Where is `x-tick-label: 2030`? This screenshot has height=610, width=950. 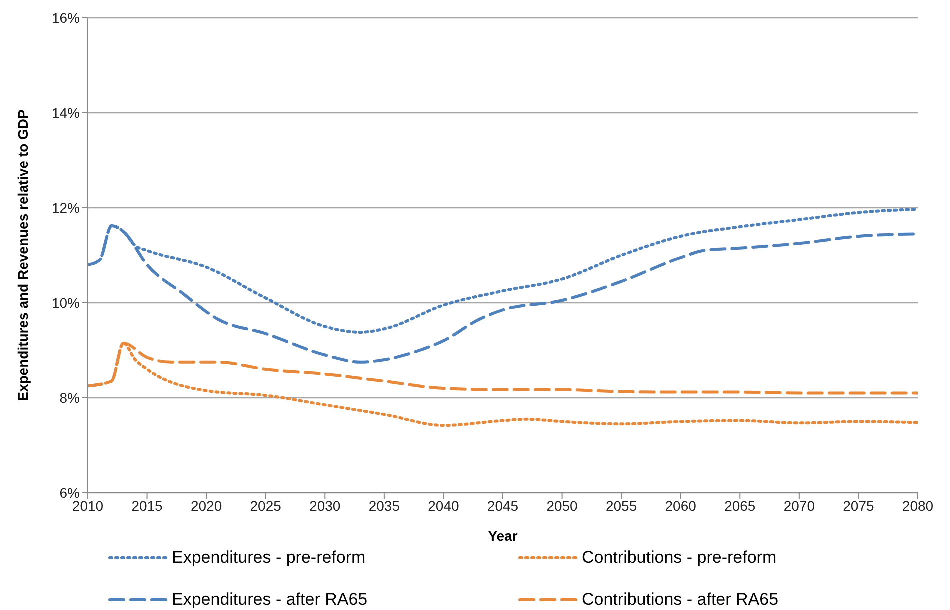
x-tick-label: 2030 is located at coordinates (325, 506).